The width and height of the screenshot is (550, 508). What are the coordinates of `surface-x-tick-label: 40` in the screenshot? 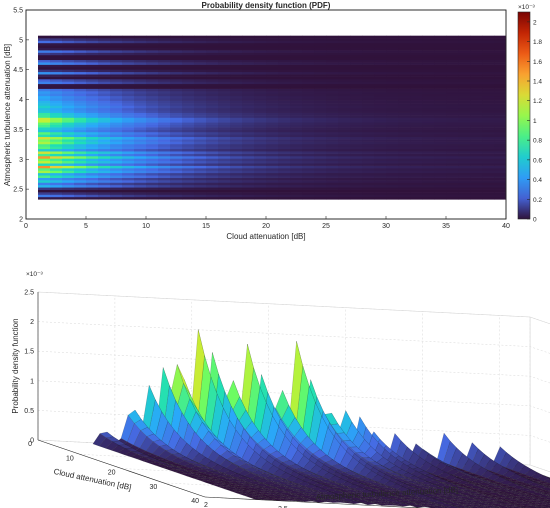 It's located at (195, 501).